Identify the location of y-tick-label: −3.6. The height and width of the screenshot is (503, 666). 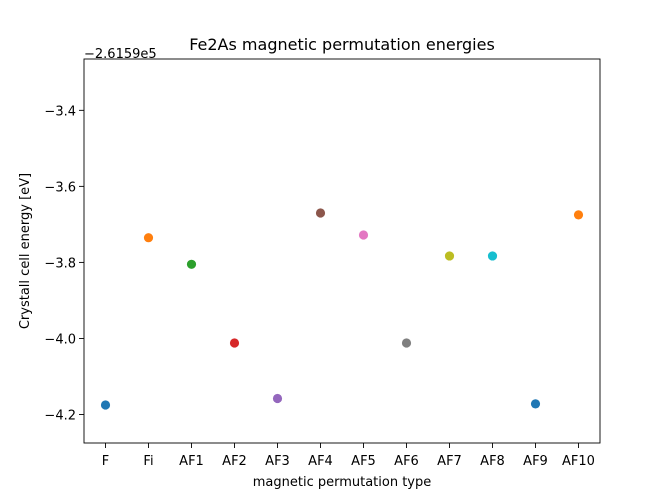
(60, 187).